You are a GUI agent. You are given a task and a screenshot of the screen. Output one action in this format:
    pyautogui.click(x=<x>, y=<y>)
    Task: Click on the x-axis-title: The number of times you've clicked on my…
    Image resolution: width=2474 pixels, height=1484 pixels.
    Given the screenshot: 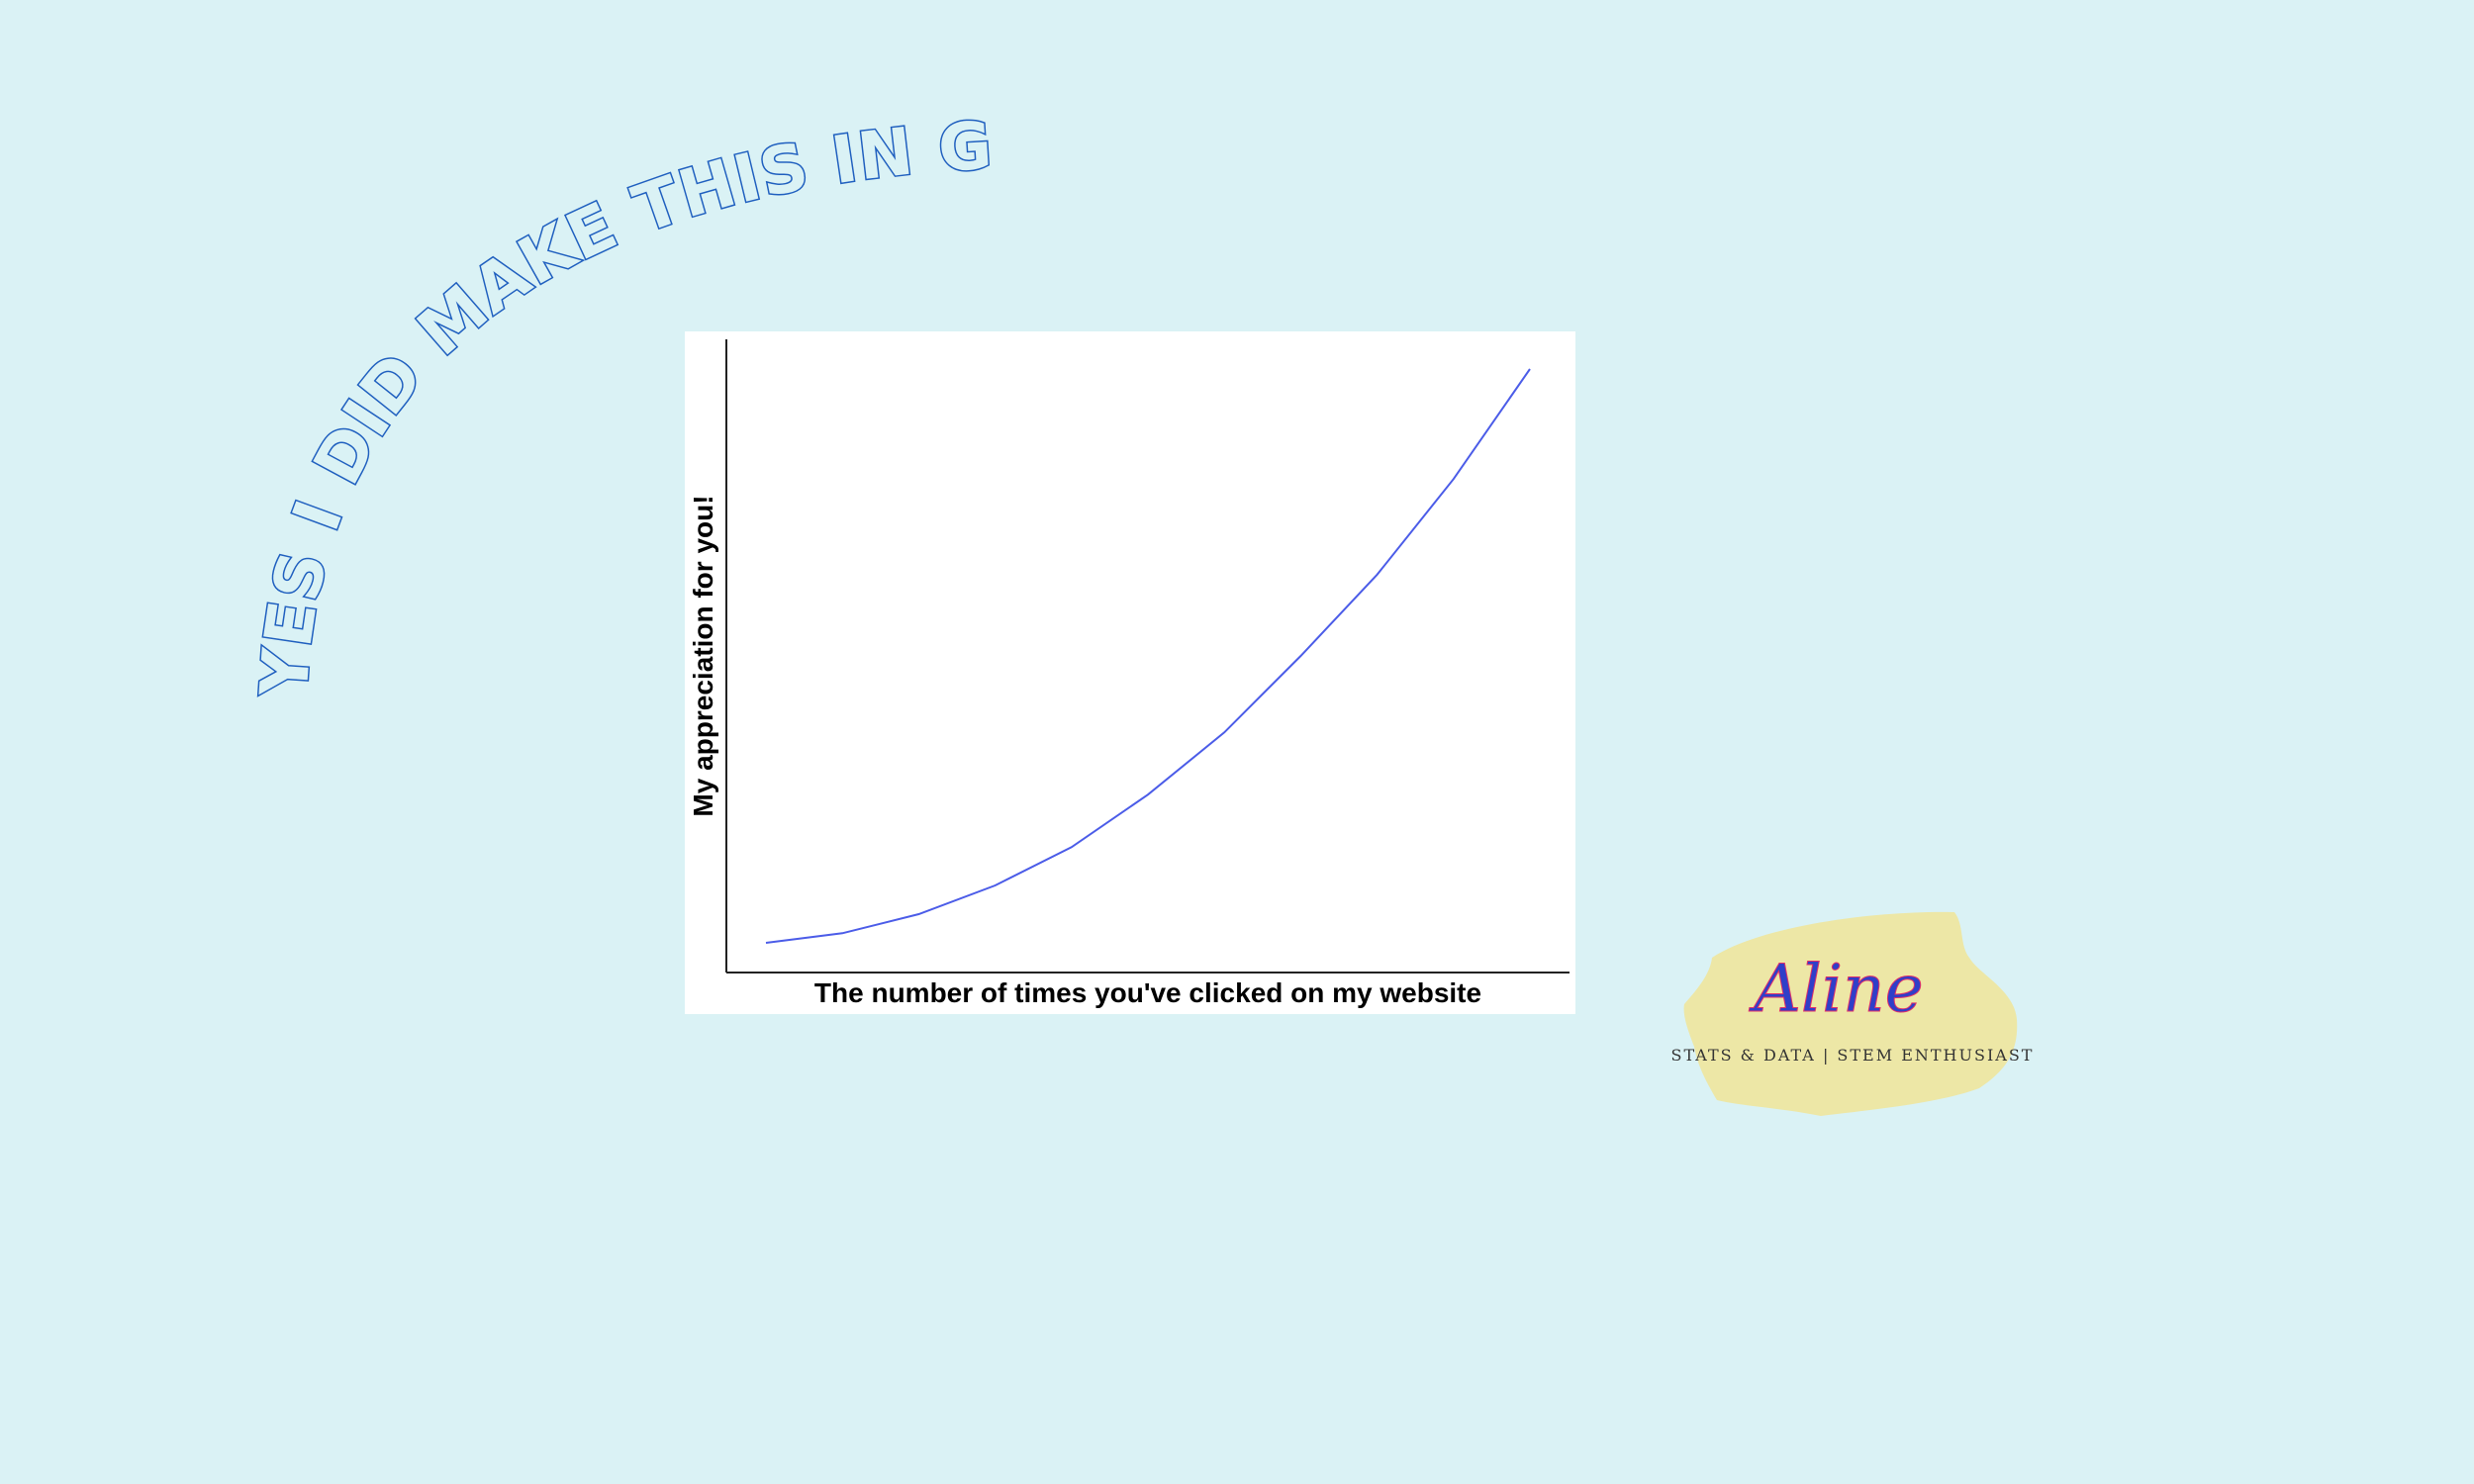 What is the action you would take?
    pyautogui.click(x=1148, y=992)
    